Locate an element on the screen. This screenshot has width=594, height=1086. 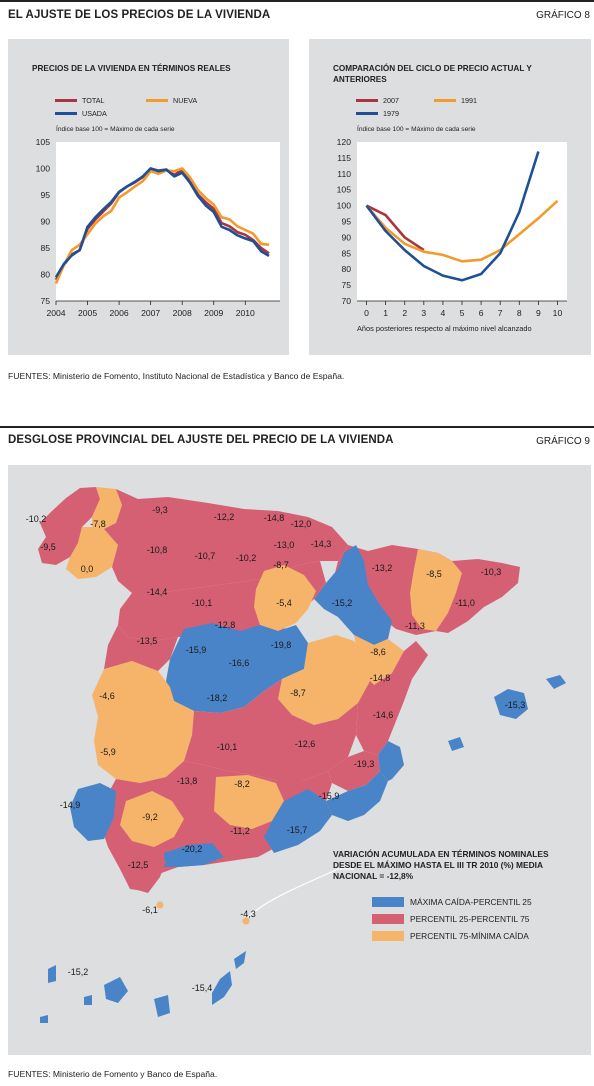
x-tick-label: 4 is located at coordinates (443, 313).